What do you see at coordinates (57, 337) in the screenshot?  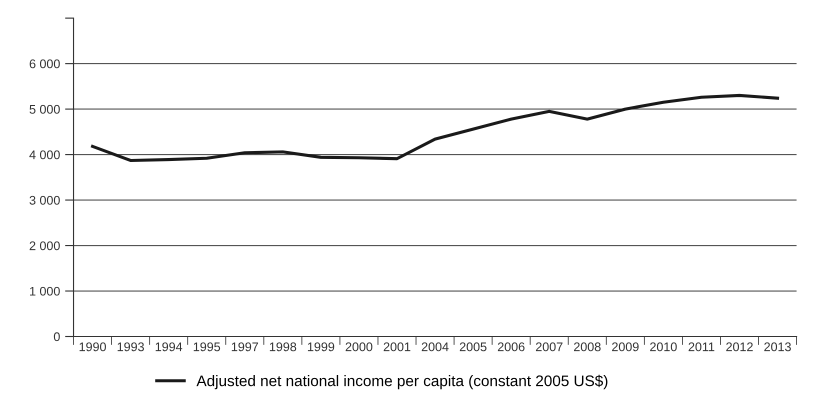 I see `y-tick-label: 0` at bounding box center [57, 337].